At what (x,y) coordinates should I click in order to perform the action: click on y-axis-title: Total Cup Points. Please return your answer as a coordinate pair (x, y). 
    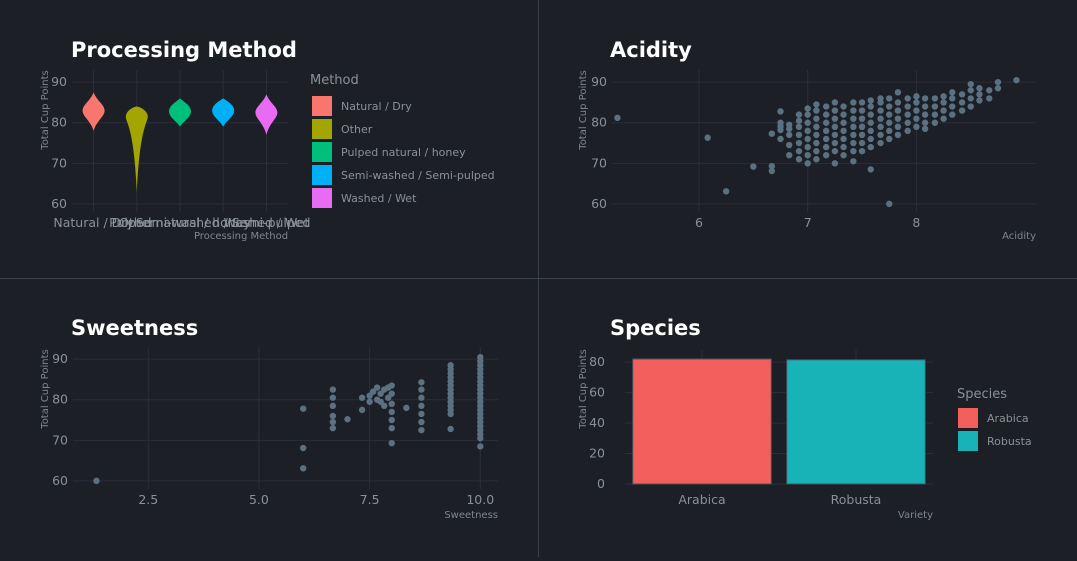
    Looking at the image, I should click on (583, 389).